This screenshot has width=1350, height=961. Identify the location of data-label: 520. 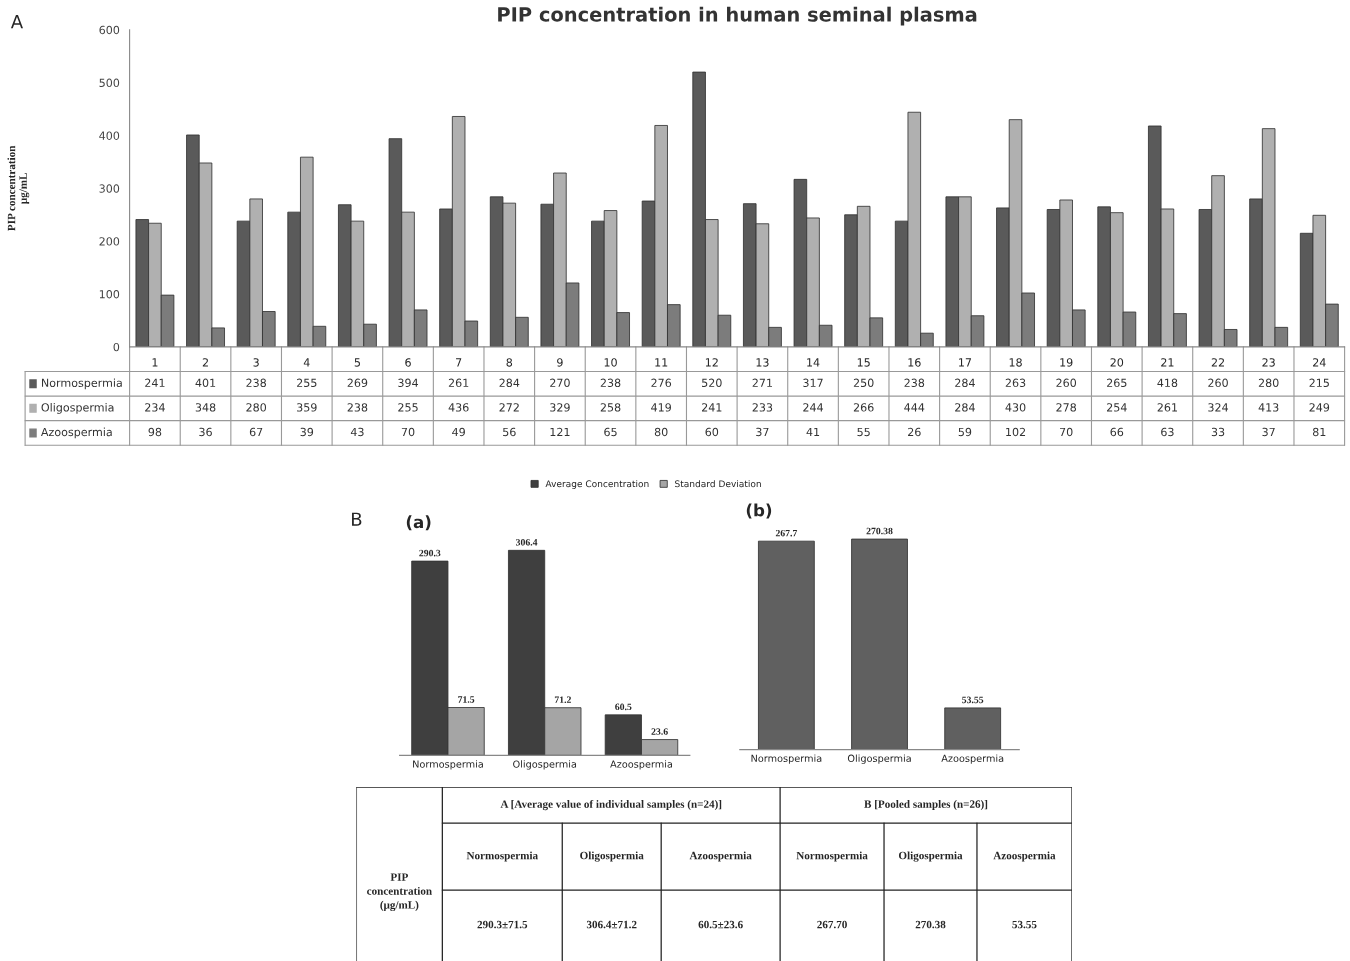
(712, 383).